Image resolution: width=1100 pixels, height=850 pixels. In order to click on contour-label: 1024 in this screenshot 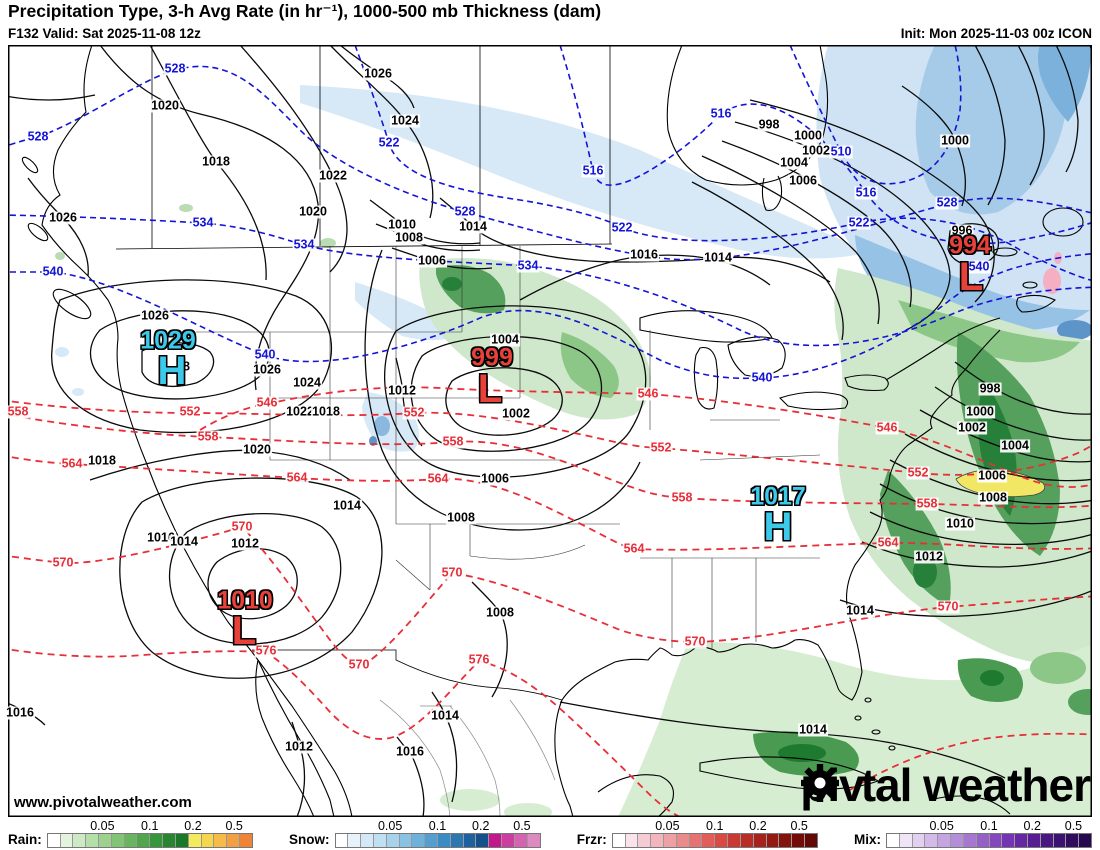, I will do `click(405, 120)`.